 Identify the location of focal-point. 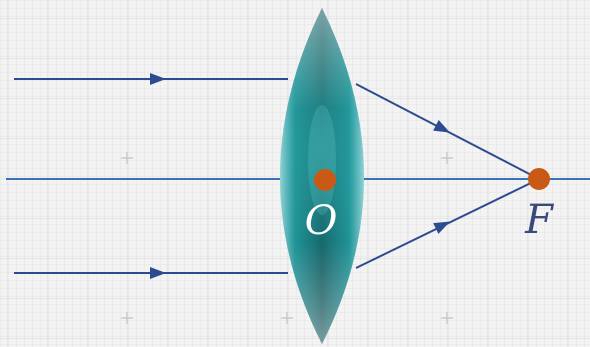
(539, 179).